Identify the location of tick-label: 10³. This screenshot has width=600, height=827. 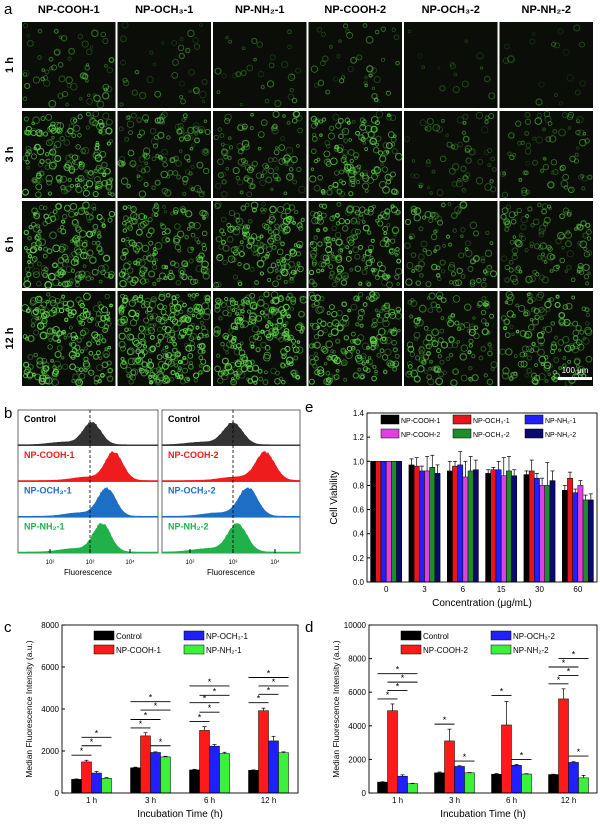
(90, 563).